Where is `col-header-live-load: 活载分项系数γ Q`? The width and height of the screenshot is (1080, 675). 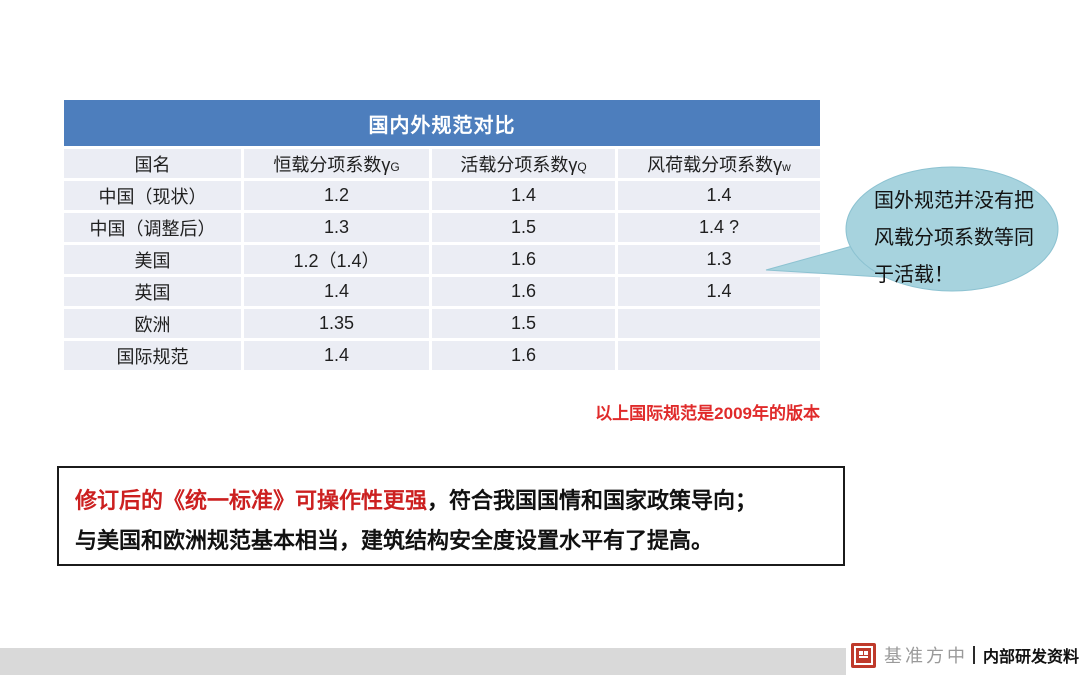
col-header-live-load: 活载分项系数γ Q is located at coordinates (523, 163).